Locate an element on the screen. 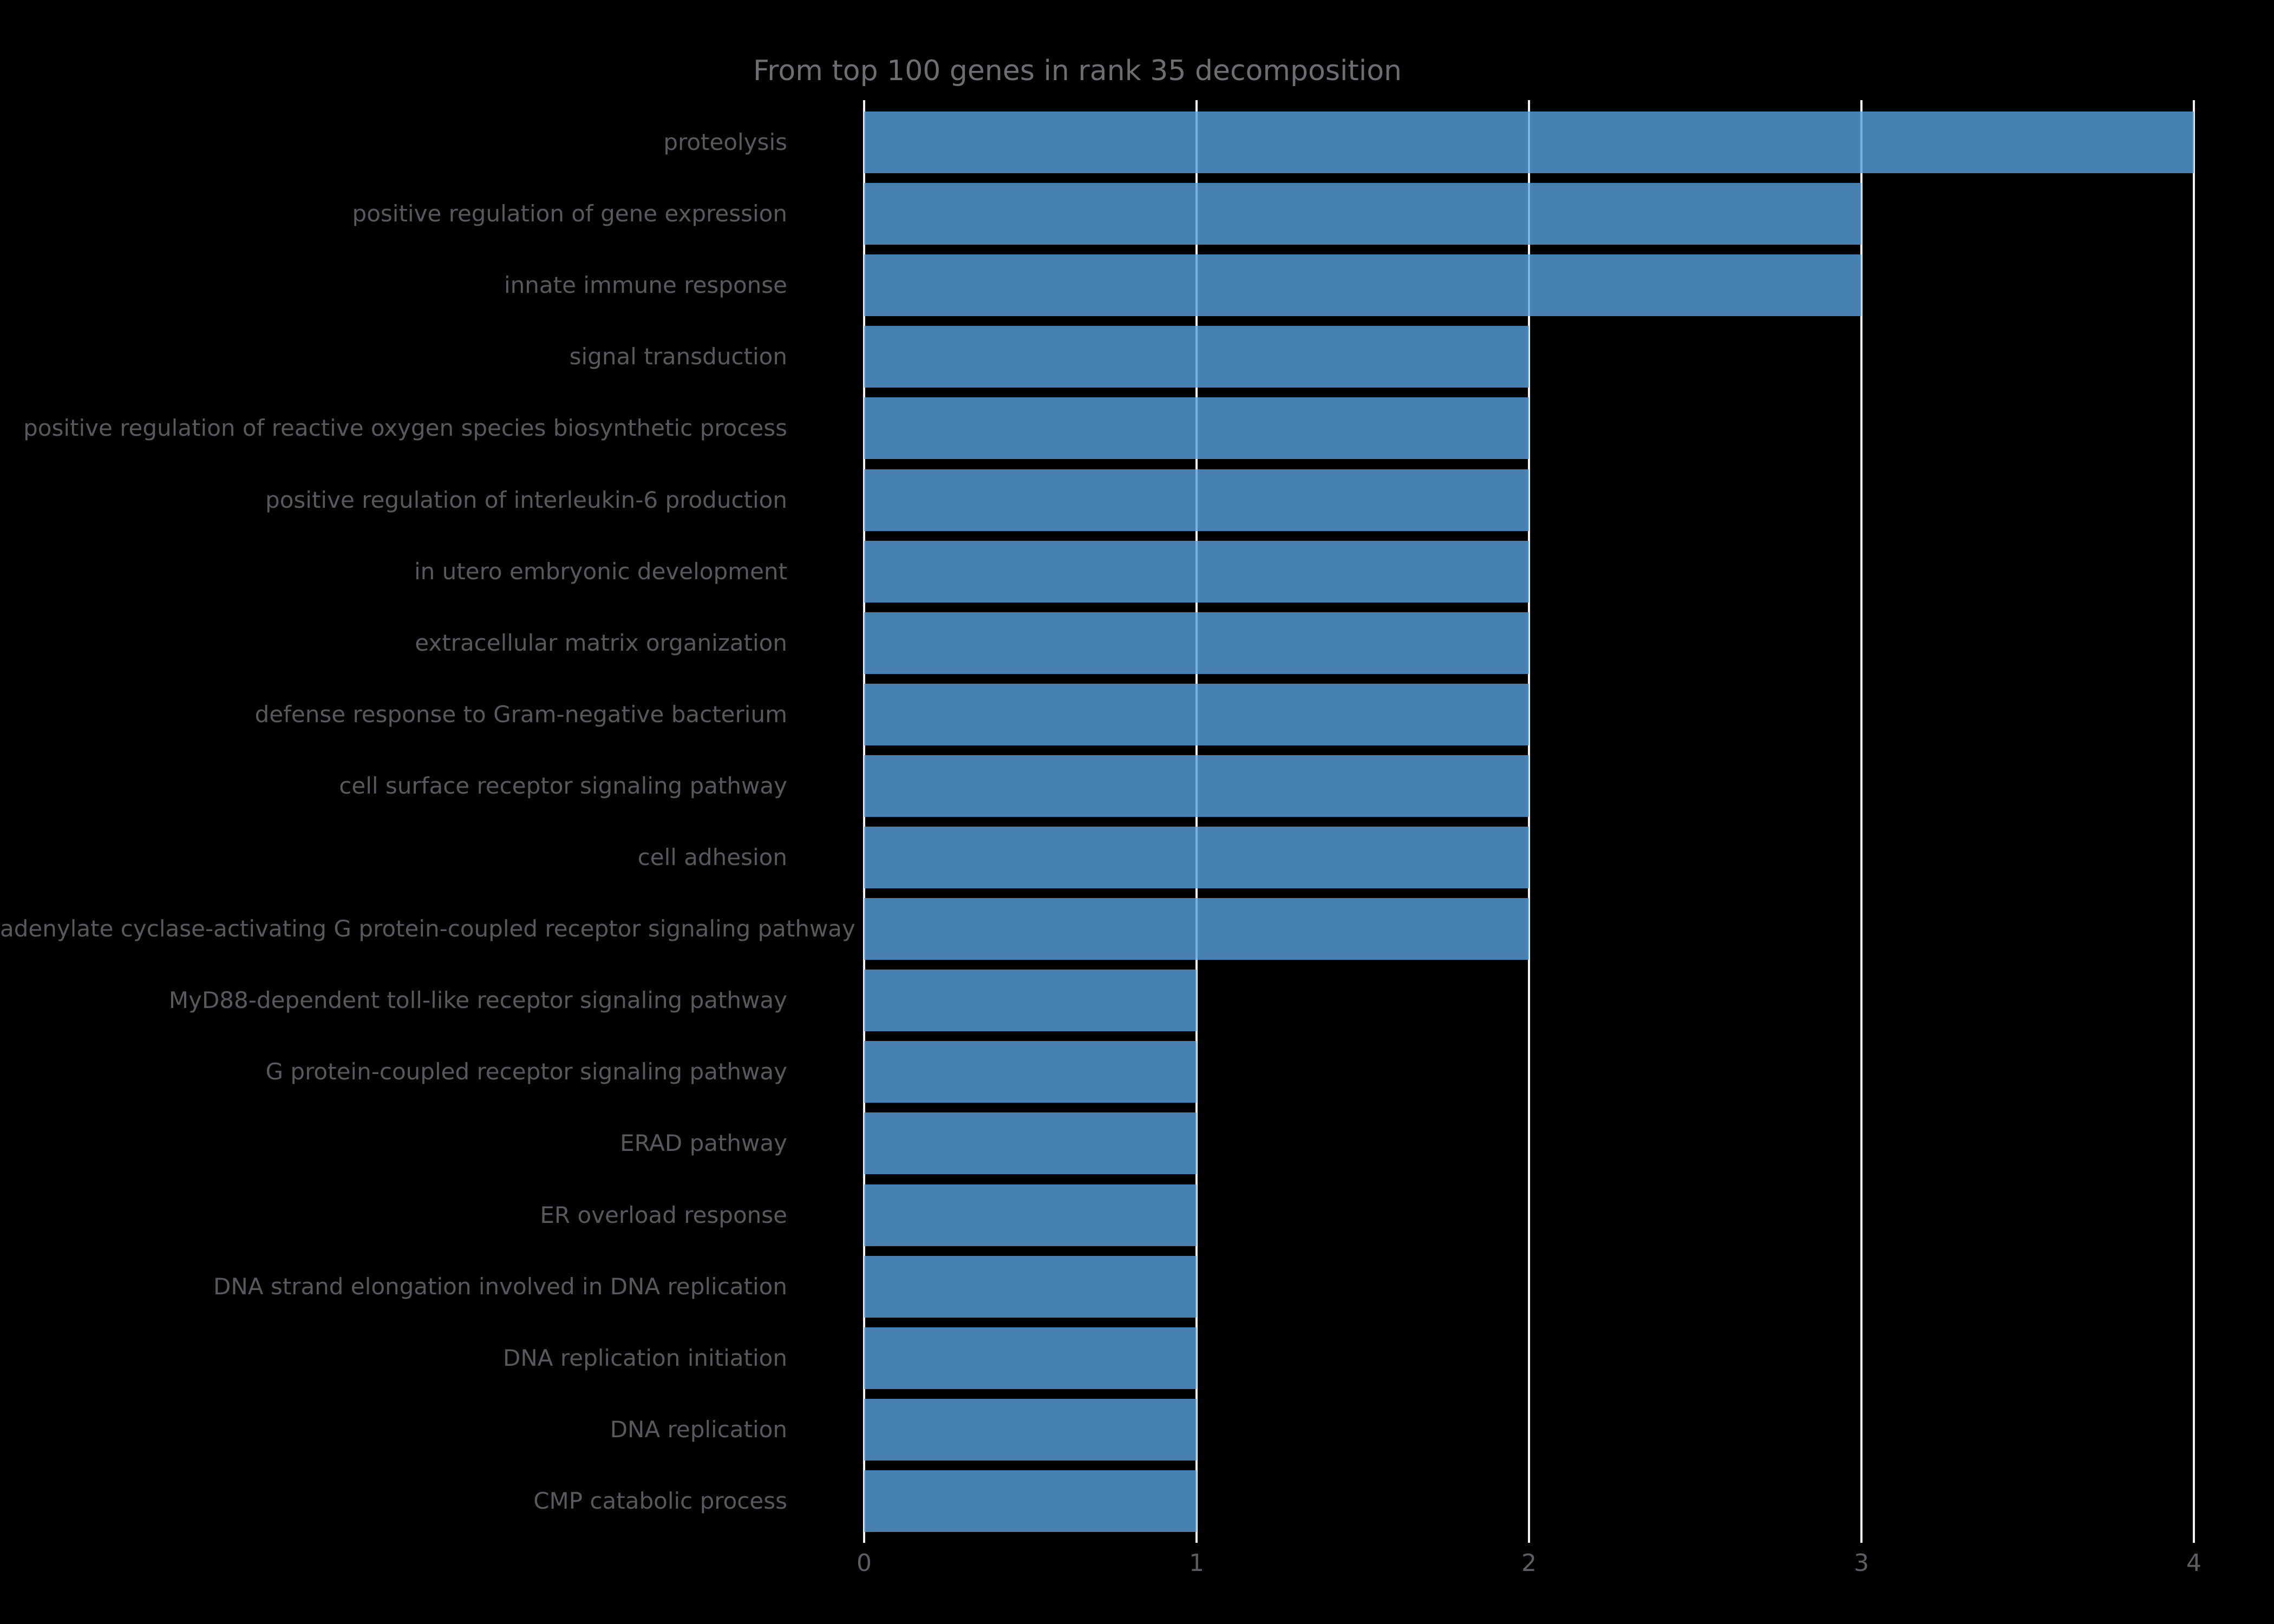  x-tick-label-3: 3 is located at coordinates (1862, 1563).